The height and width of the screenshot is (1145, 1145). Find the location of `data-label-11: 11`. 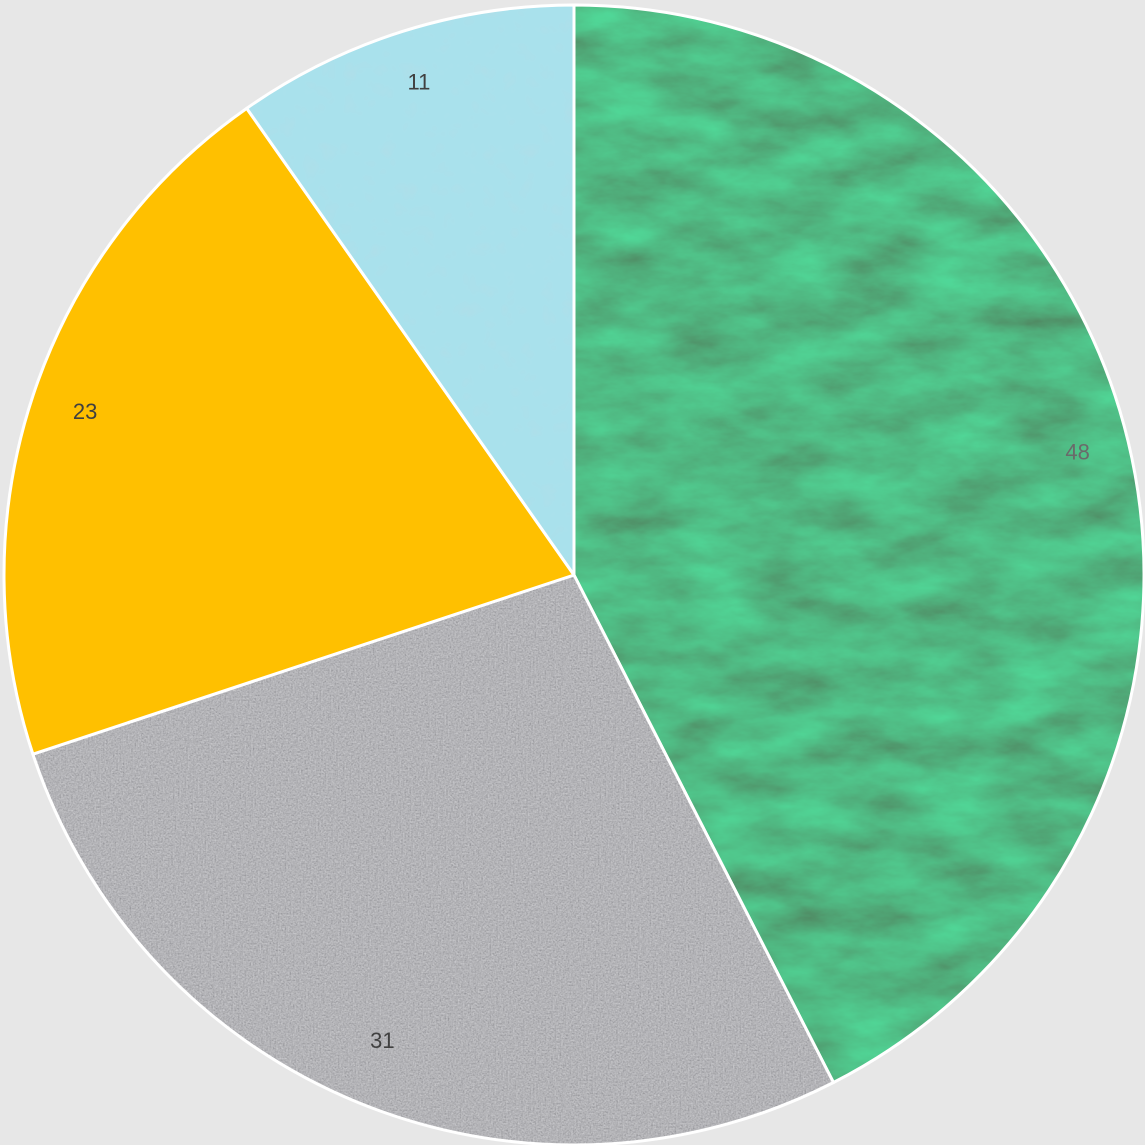

data-label-11: 11 is located at coordinates (419, 82).